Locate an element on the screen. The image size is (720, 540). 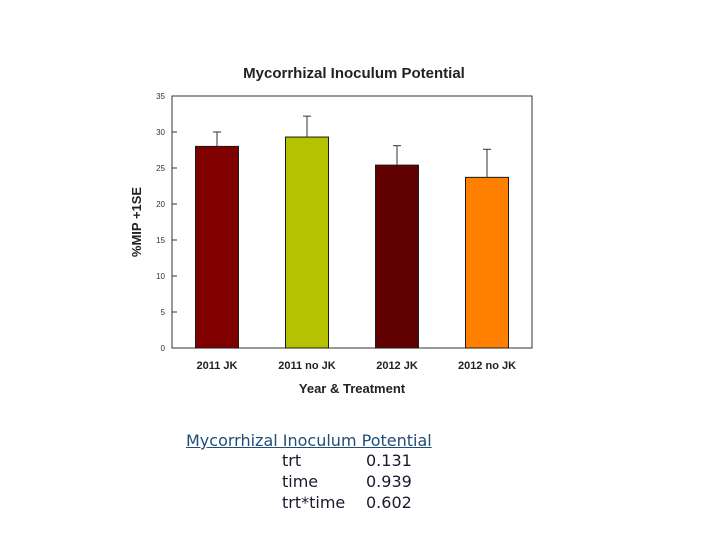
y-tick-label: 25 is located at coordinates (160, 168).